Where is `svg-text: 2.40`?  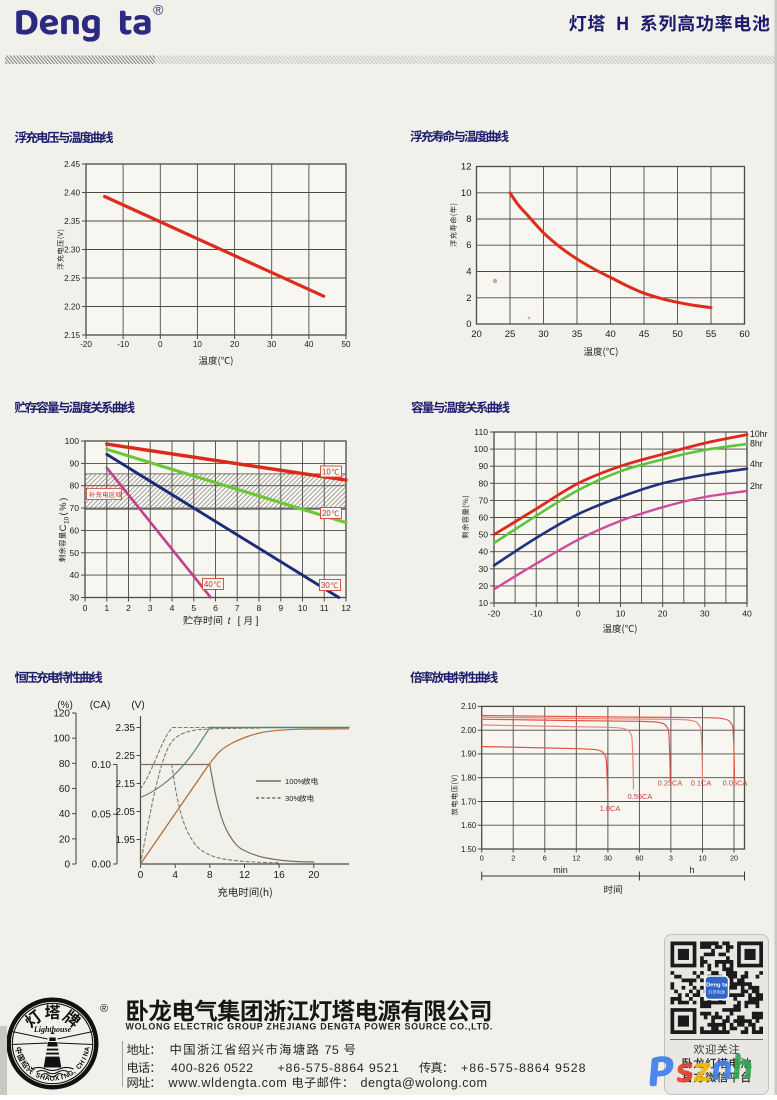 svg-text: 2.40 is located at coordinates (72, 192).